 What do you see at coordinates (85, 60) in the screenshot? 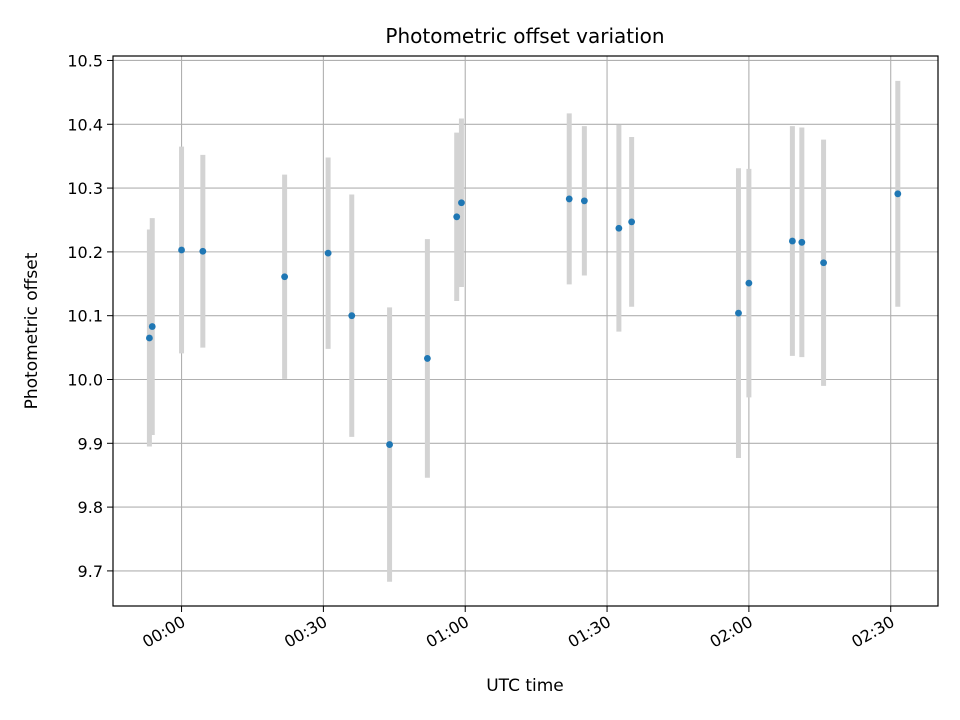
I see `y-tick-label: 10.5` at bounding box center [85, 60].